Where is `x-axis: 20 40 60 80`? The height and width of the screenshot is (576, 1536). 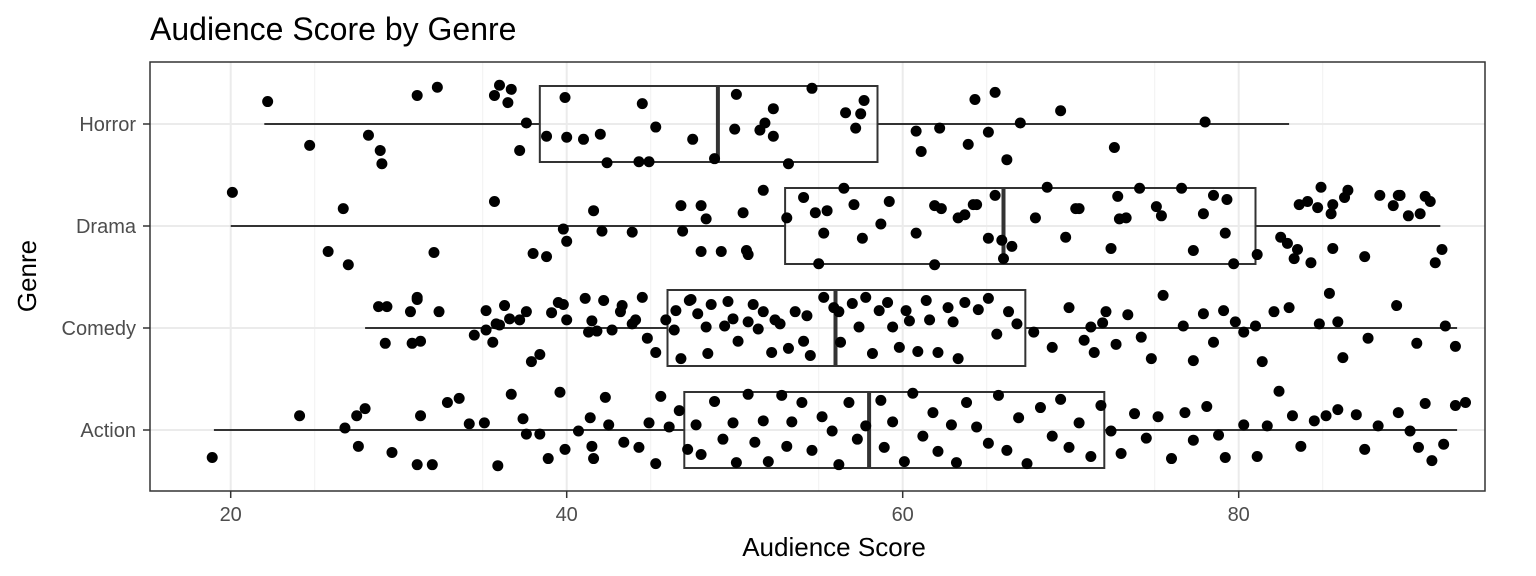 x-axis: 20 40 60 80 is located at coordinates (735, 508).